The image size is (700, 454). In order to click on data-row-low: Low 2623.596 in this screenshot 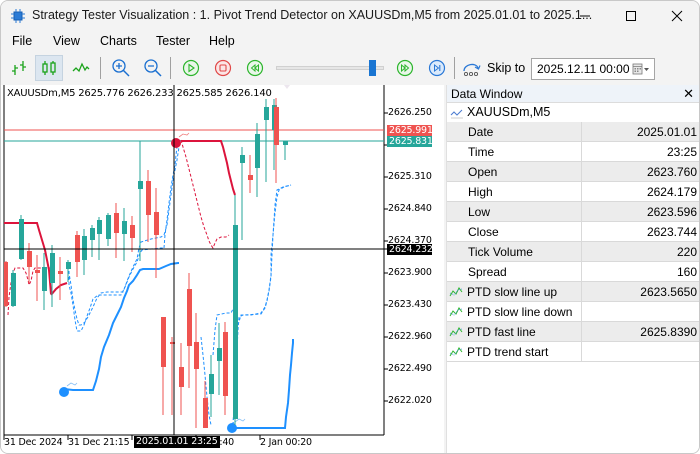, I will do `click(573, 212)`.